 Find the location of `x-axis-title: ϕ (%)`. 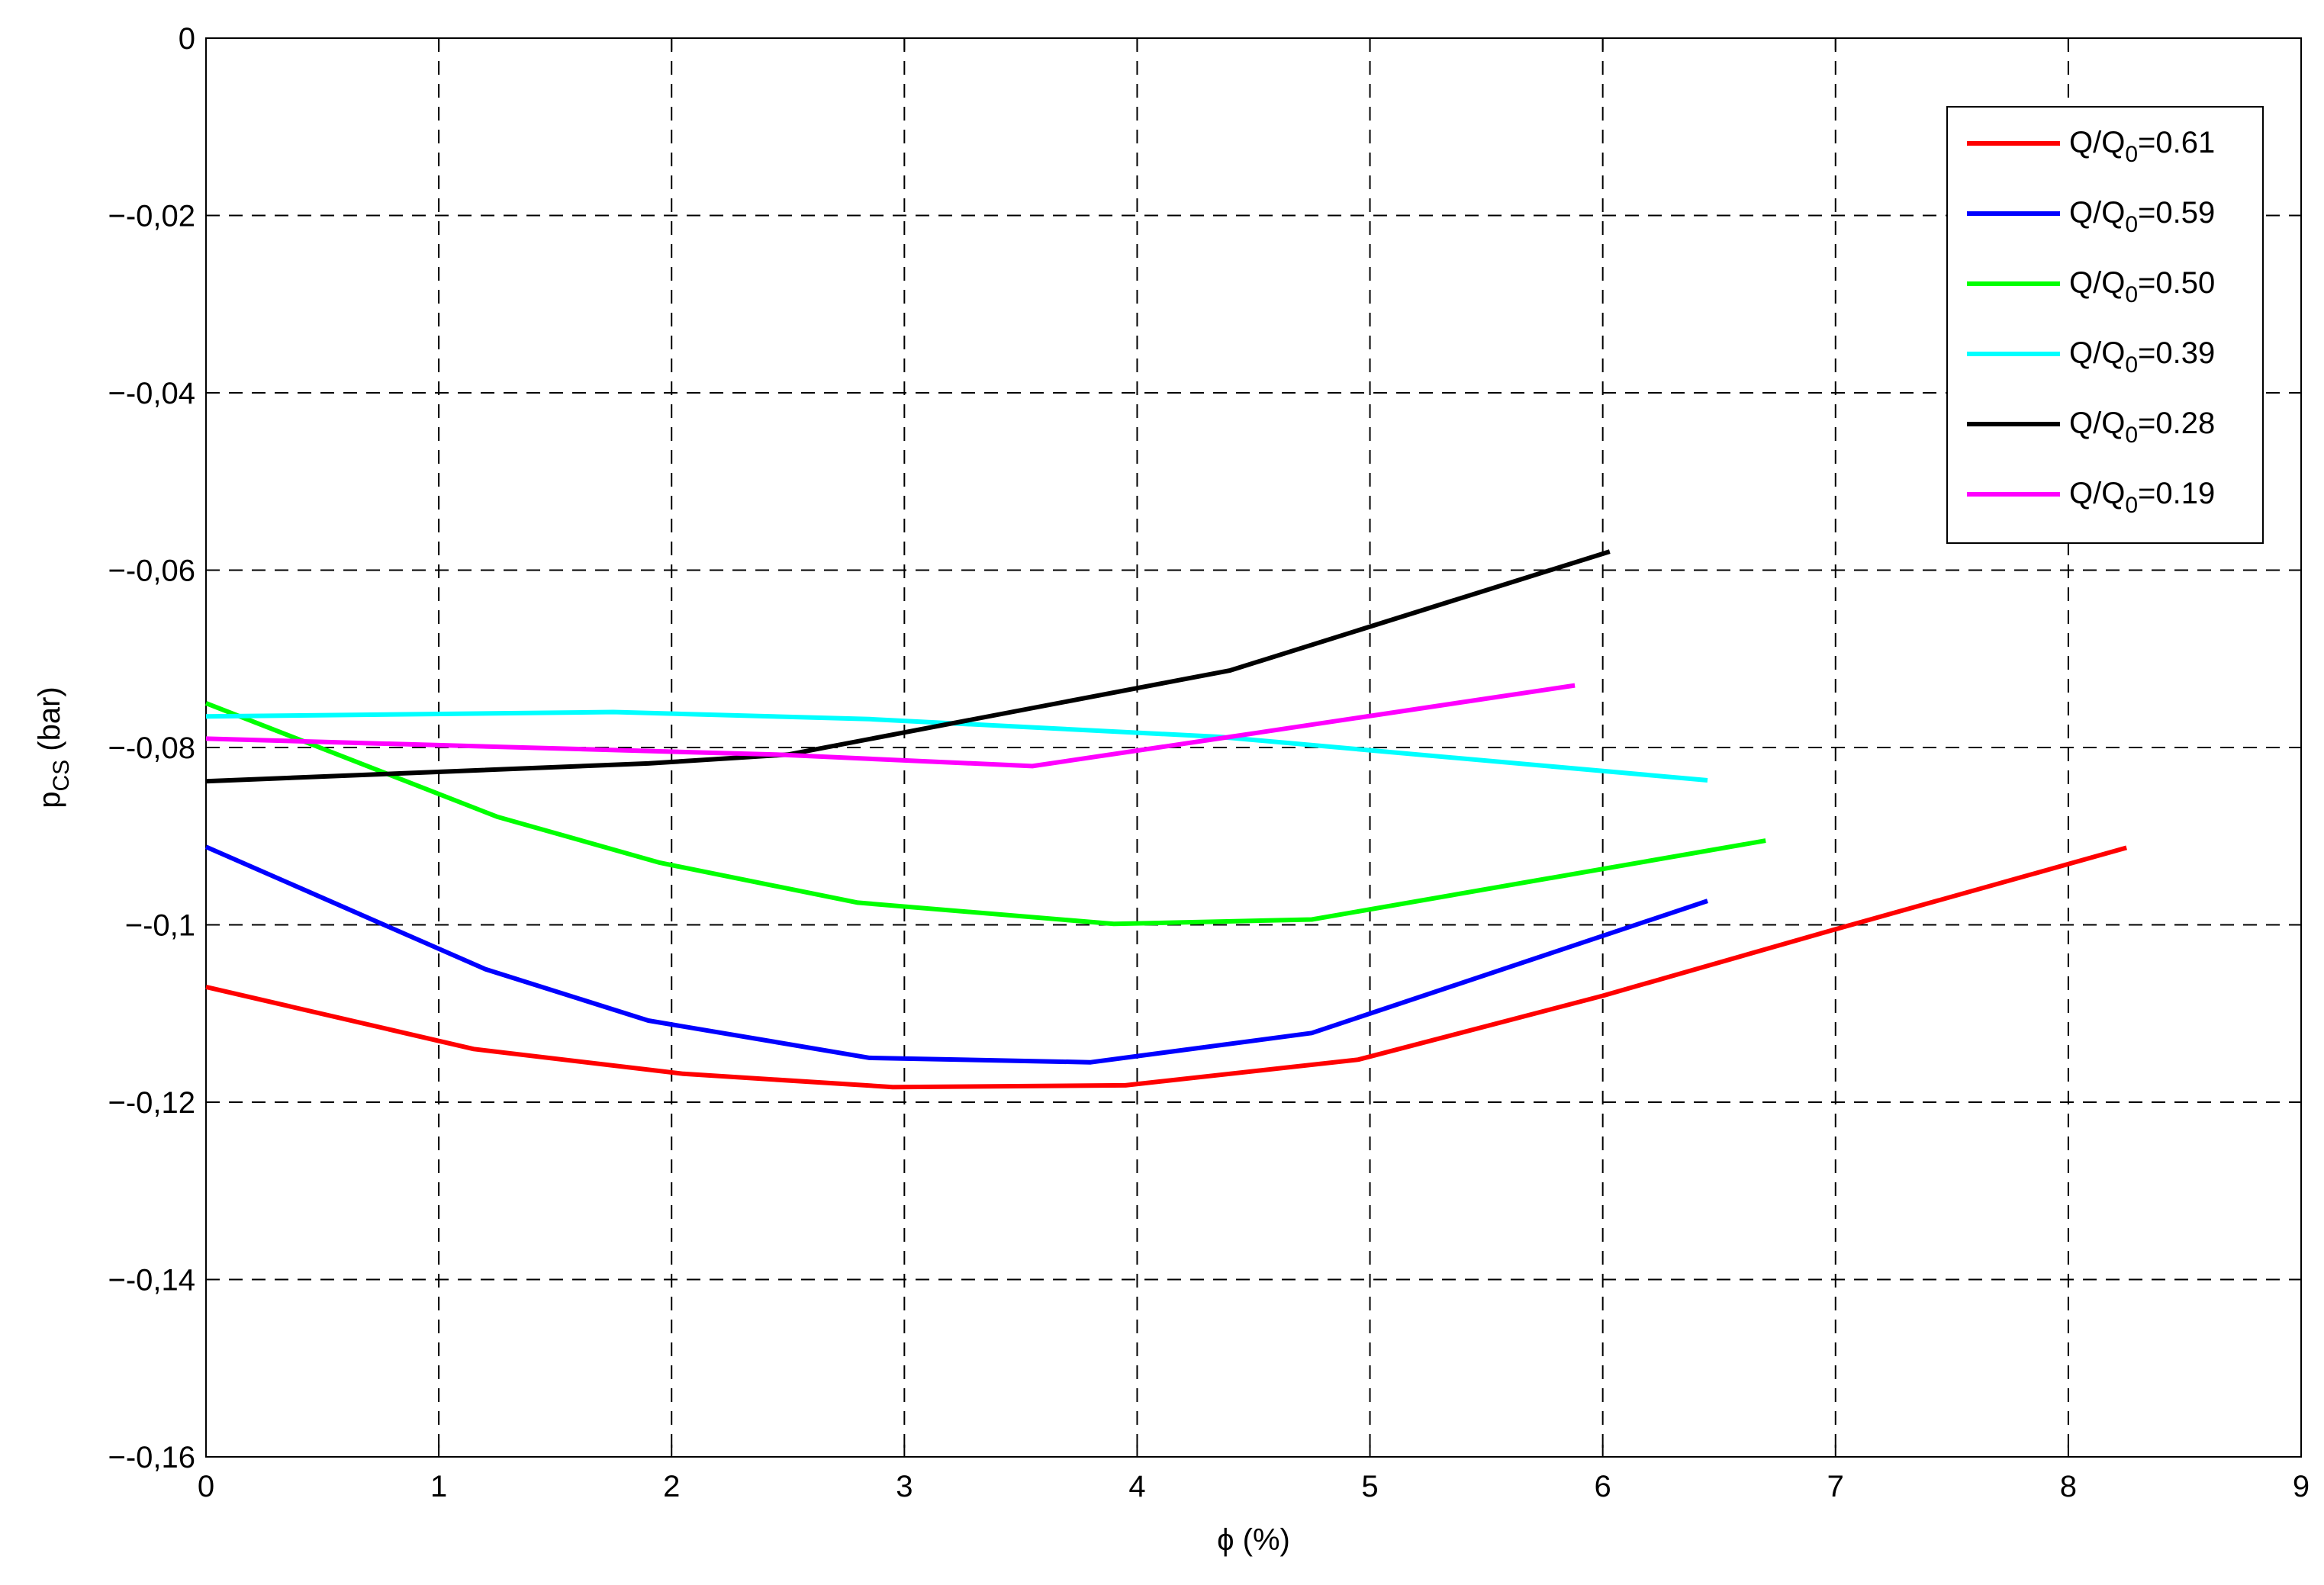

x-axis-title: ϕ (%) is located at coordinates (1253, 1540).